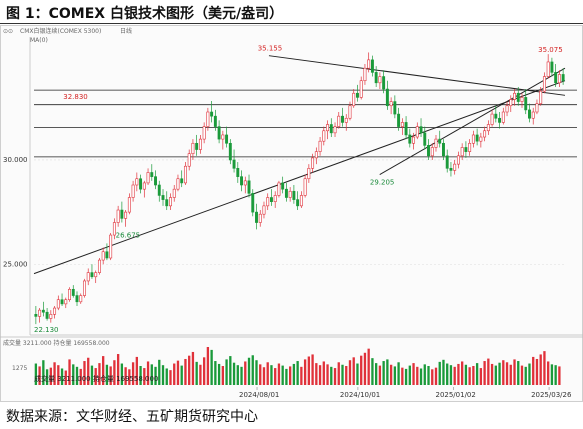 This screenshot has width=583, height=429. What do you see at coordinates (128, 235) in the screenshot?
I see `low-price-label: 26.675` at bounding box center [128, 235].